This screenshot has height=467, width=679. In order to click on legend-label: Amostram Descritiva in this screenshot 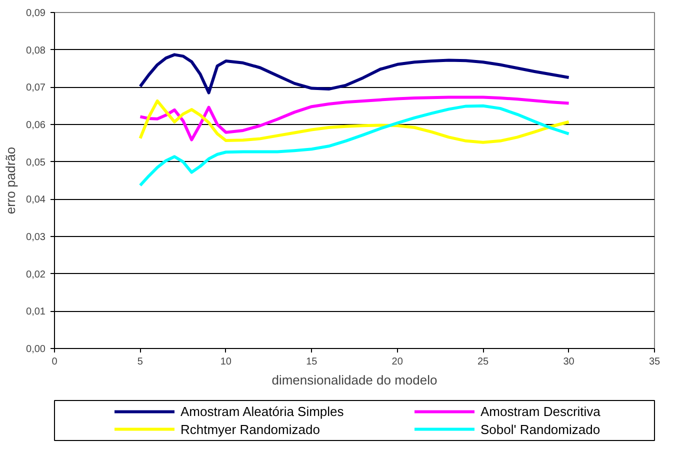, I will do `click(541, 412)`.